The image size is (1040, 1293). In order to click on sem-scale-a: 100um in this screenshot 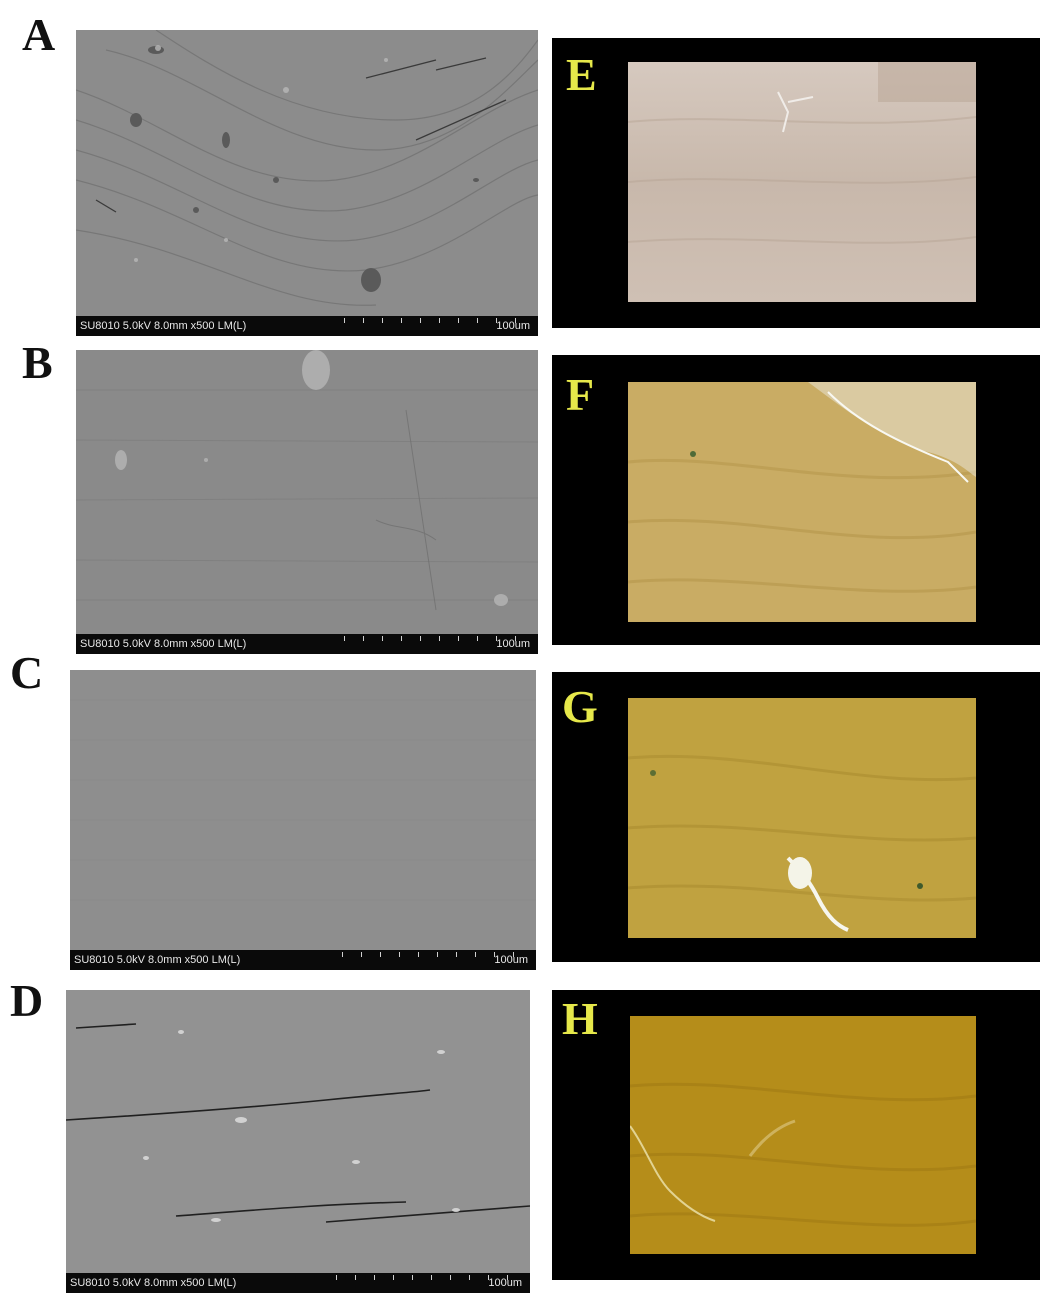, I will do `click(513, 326)`.